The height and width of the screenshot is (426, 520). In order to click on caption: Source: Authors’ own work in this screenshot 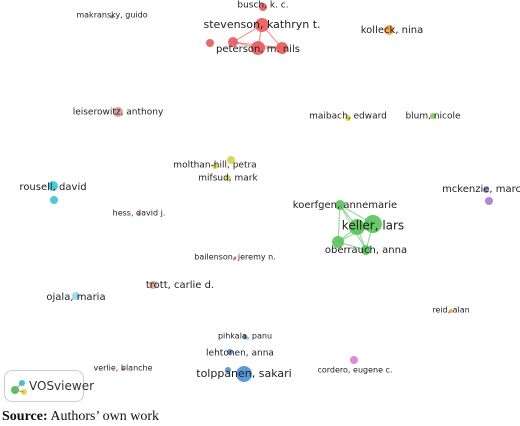, I will do `click(80, 417)`.